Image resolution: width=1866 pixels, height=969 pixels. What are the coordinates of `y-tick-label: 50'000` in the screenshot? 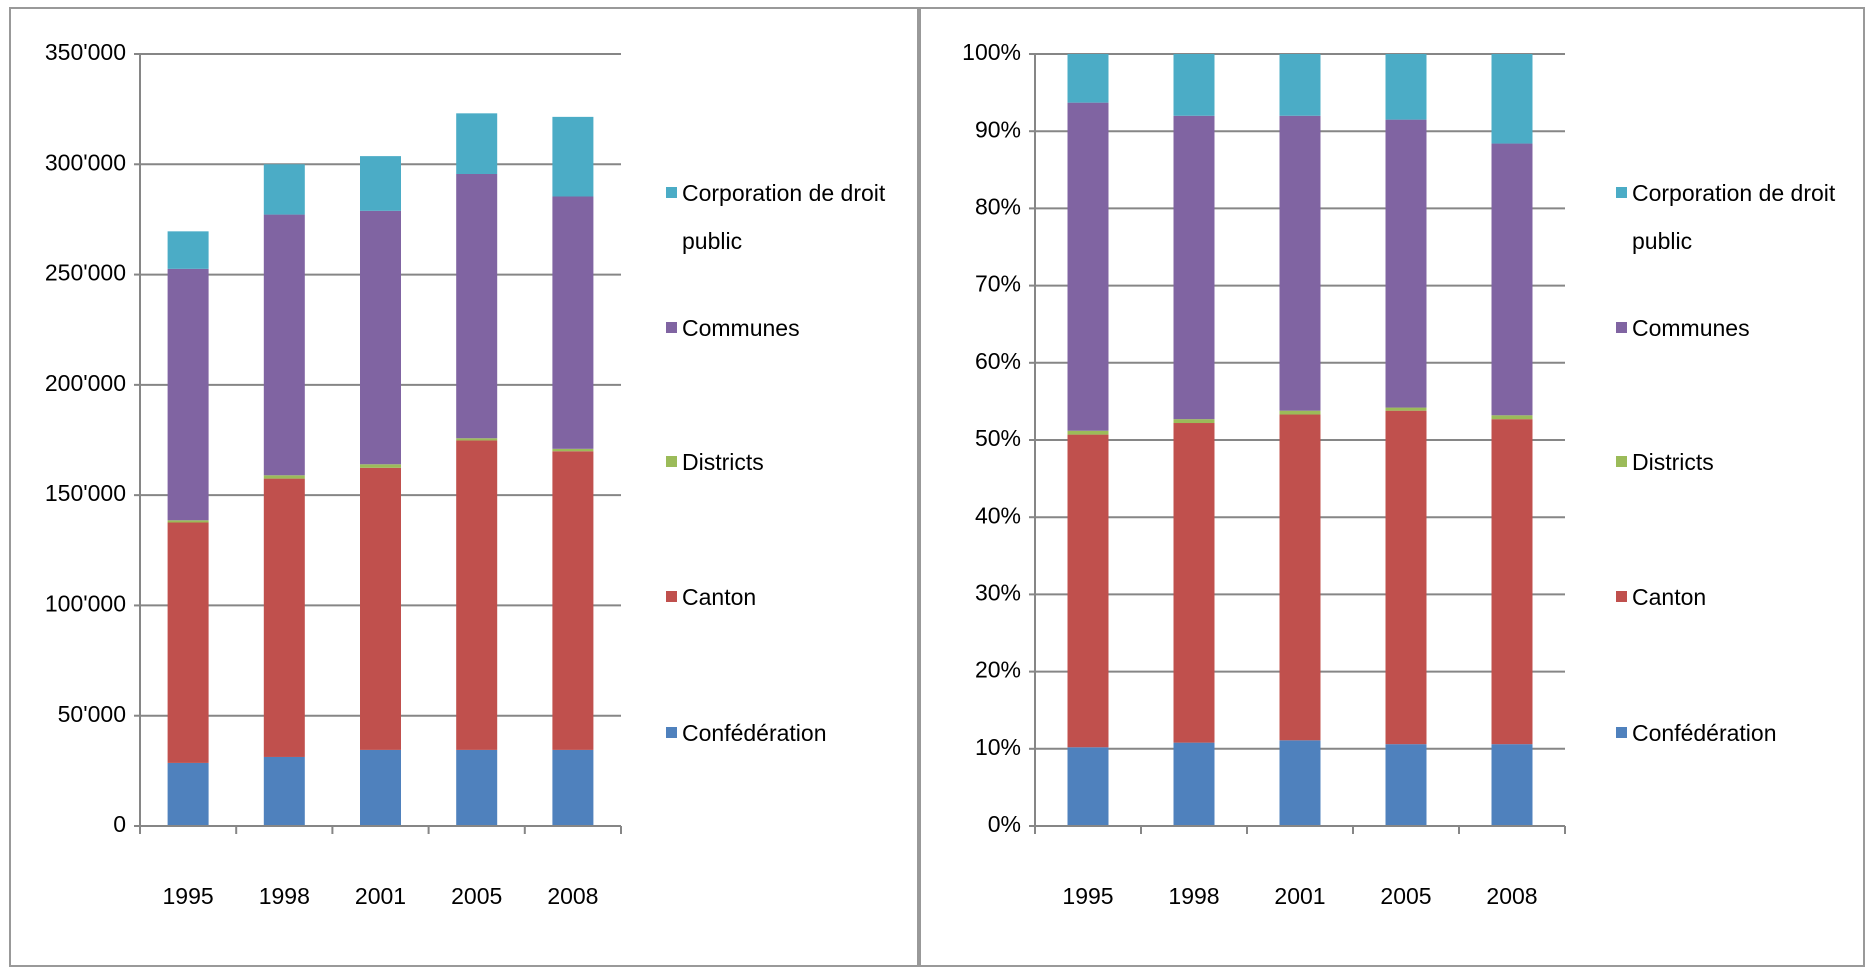 It's located at (92, 714).